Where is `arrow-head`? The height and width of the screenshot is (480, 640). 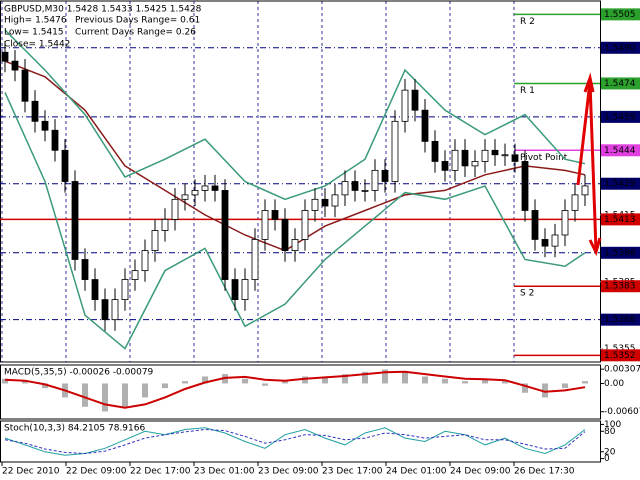 arrow-head is located at coordinates (592, 164).